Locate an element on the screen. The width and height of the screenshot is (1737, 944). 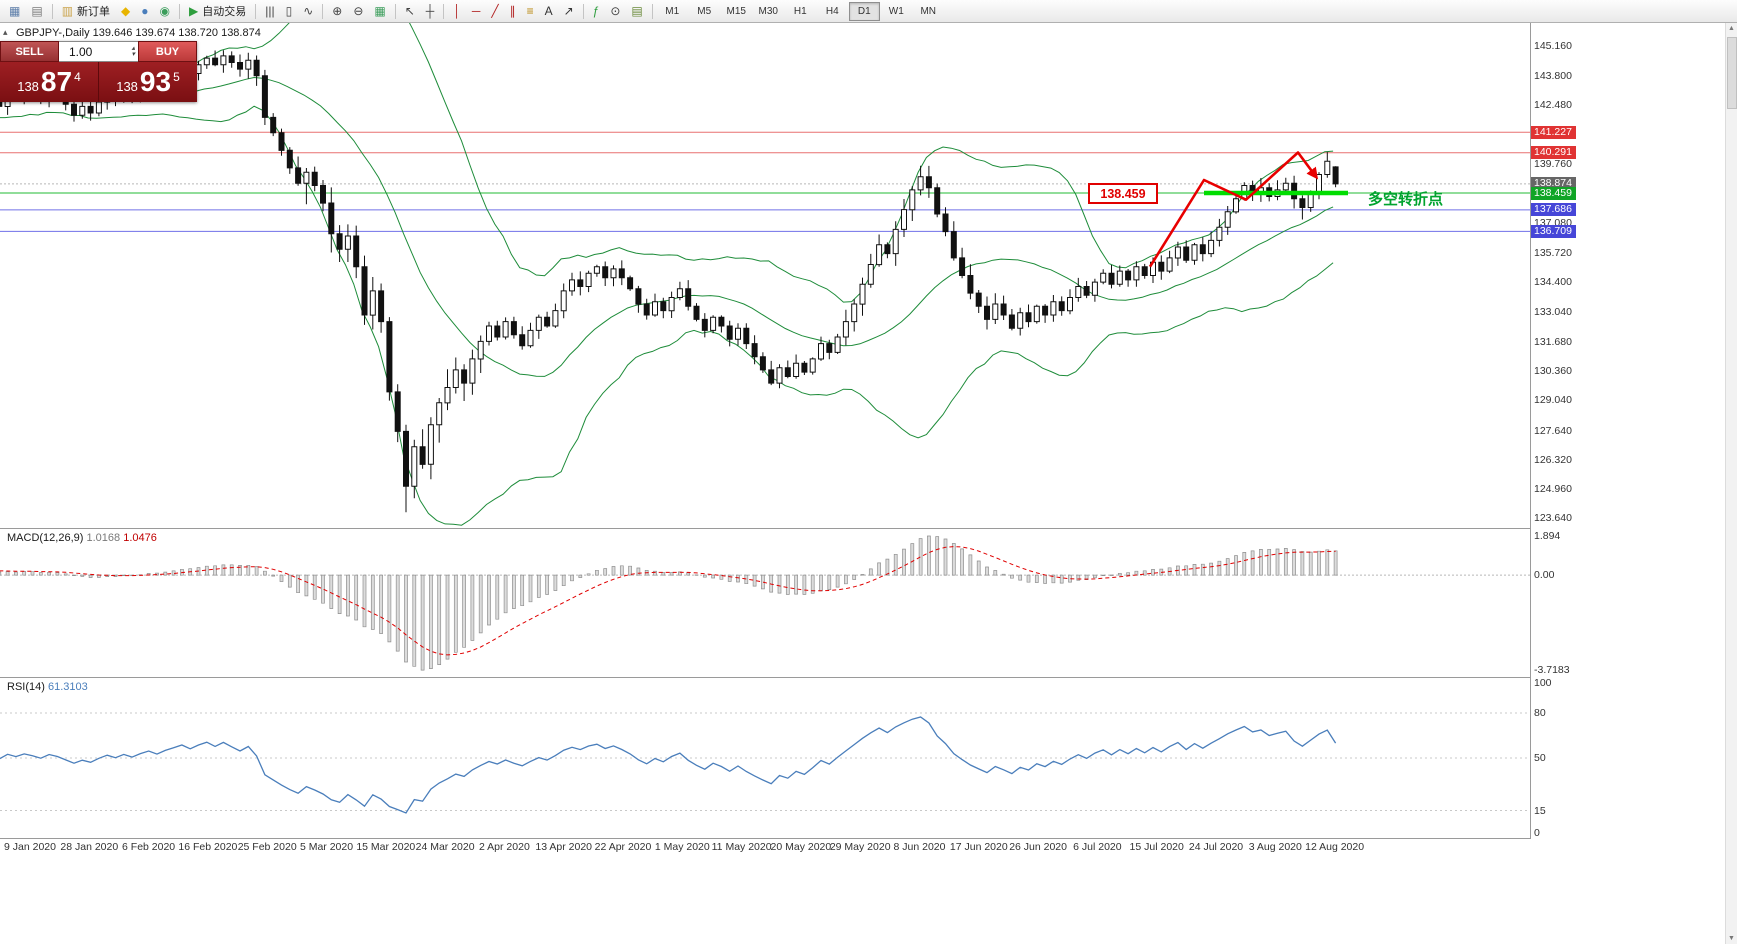
vertical-scrollbar: ▲ ▼ is located at coordinates (1731, 483).